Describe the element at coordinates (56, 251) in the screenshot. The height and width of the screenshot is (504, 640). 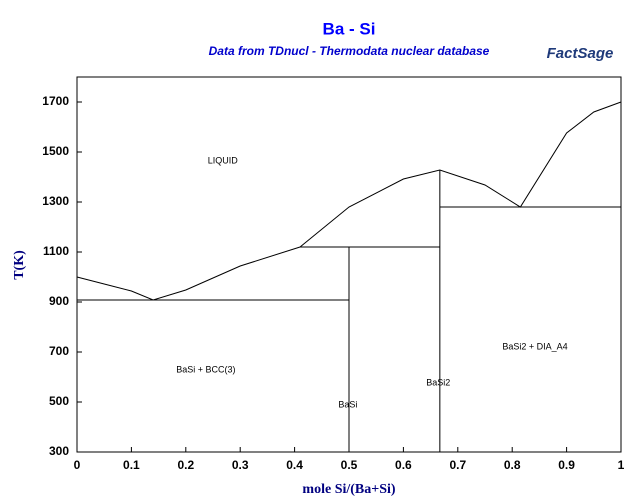
I see `y-tick-label: 1100` at that location.